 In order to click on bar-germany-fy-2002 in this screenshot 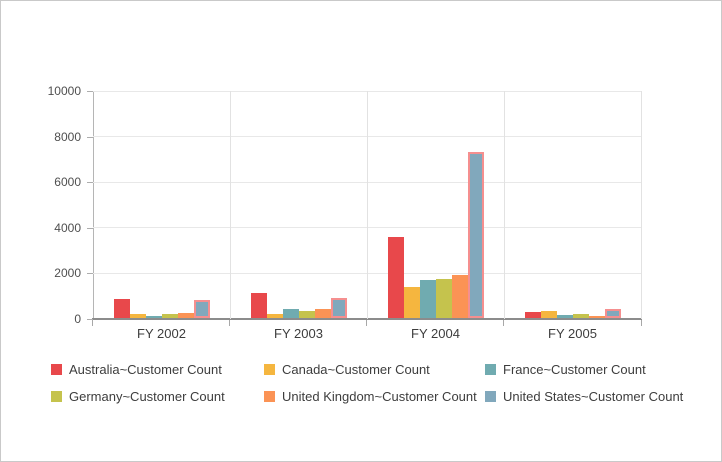, I will do `click(169, 315)`.